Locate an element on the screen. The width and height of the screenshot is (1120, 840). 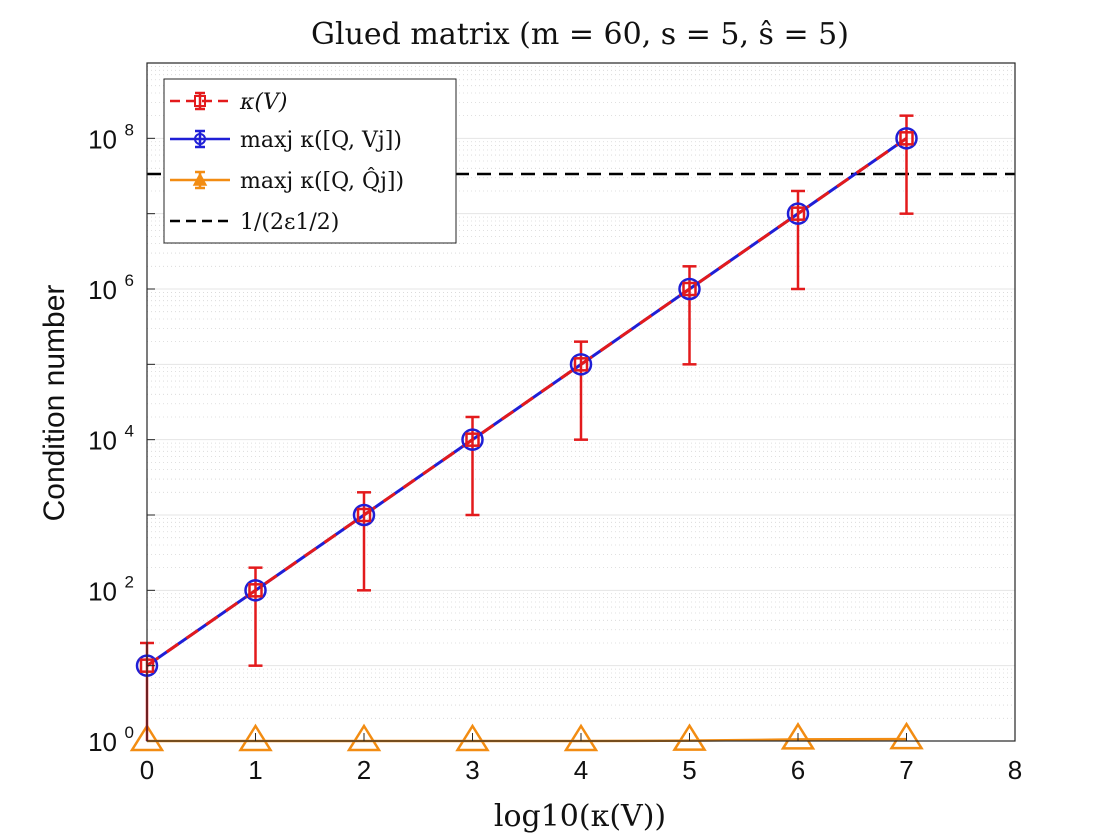
x-tick-label: 6 is located at coordinates (798, 770).